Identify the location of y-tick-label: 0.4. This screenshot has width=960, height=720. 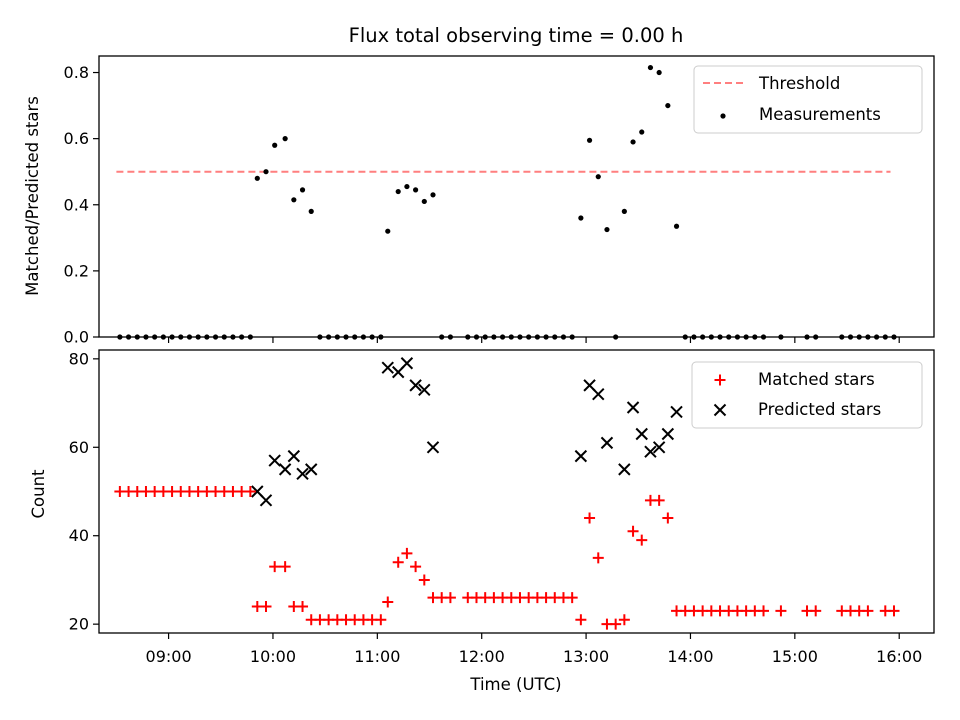
(76, 204).